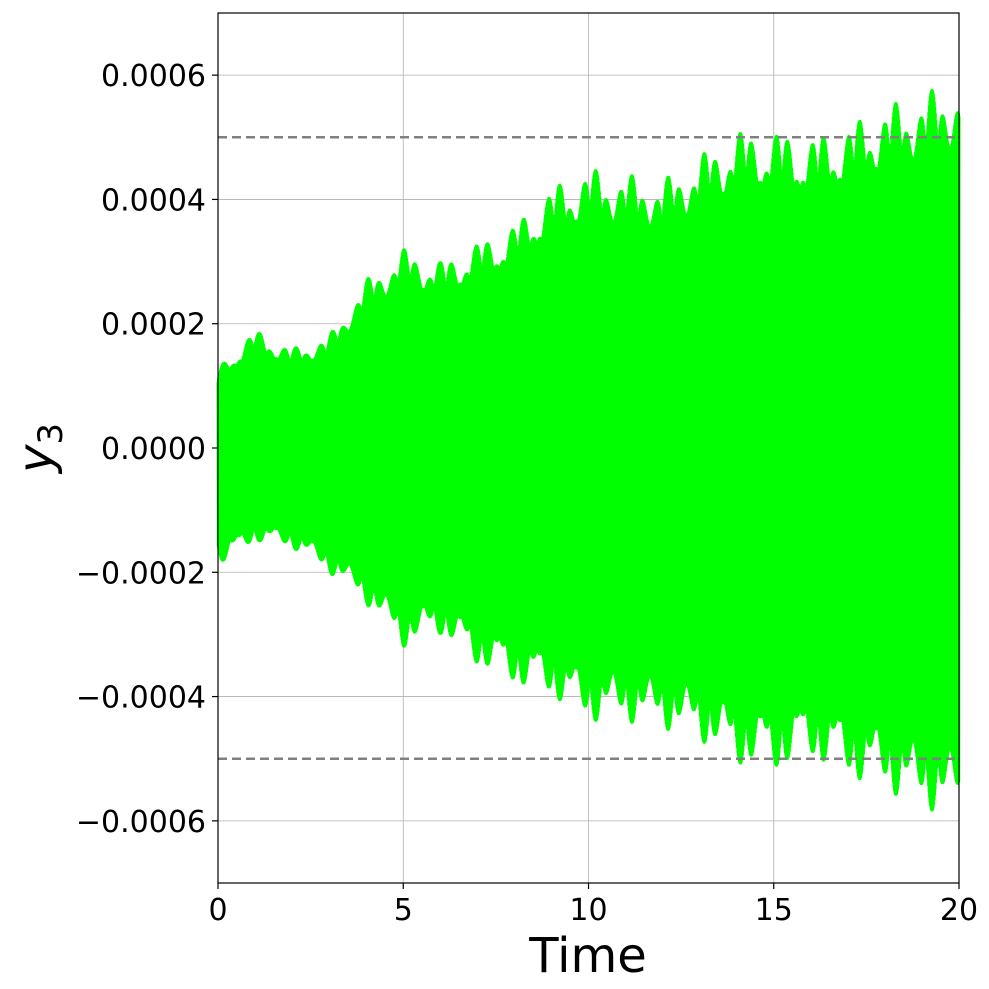 The width and height of the screenshot is (989, 989). What do you see at coordinates (153, 325) in the screenshot?
I see `y-tick-label: 0.0002` at bounding box center [153, 325].